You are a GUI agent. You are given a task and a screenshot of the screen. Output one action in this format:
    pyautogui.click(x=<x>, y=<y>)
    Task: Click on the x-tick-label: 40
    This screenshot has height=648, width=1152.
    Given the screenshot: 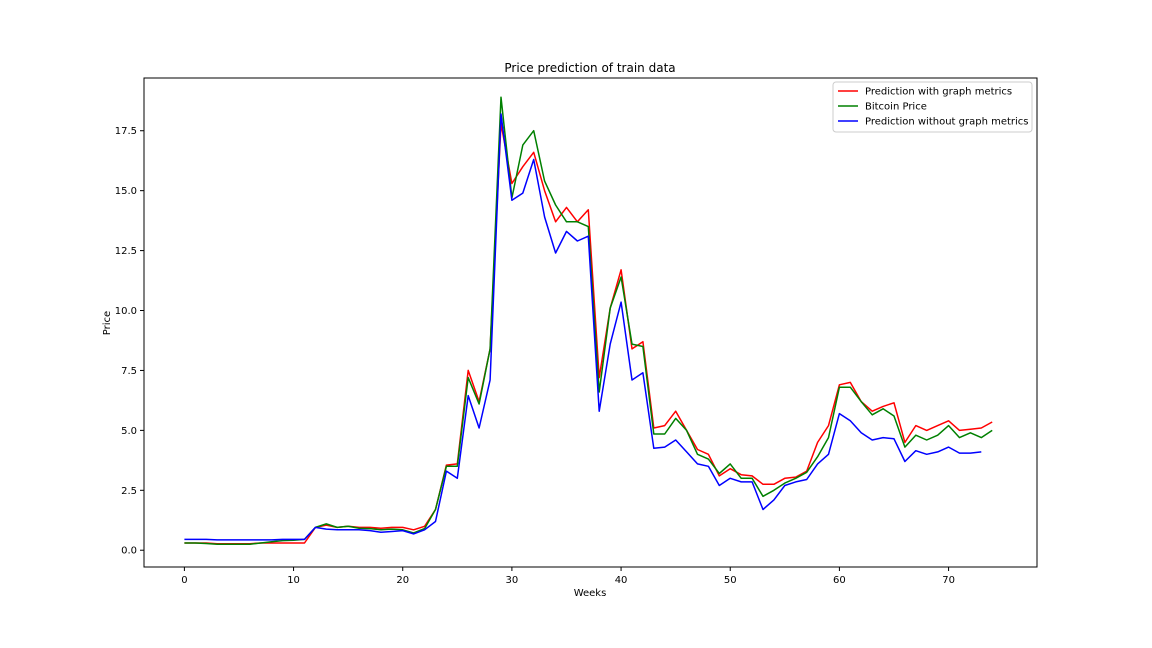 What is the action you would take?
    pyautogui.click(x=621, y=580)
    